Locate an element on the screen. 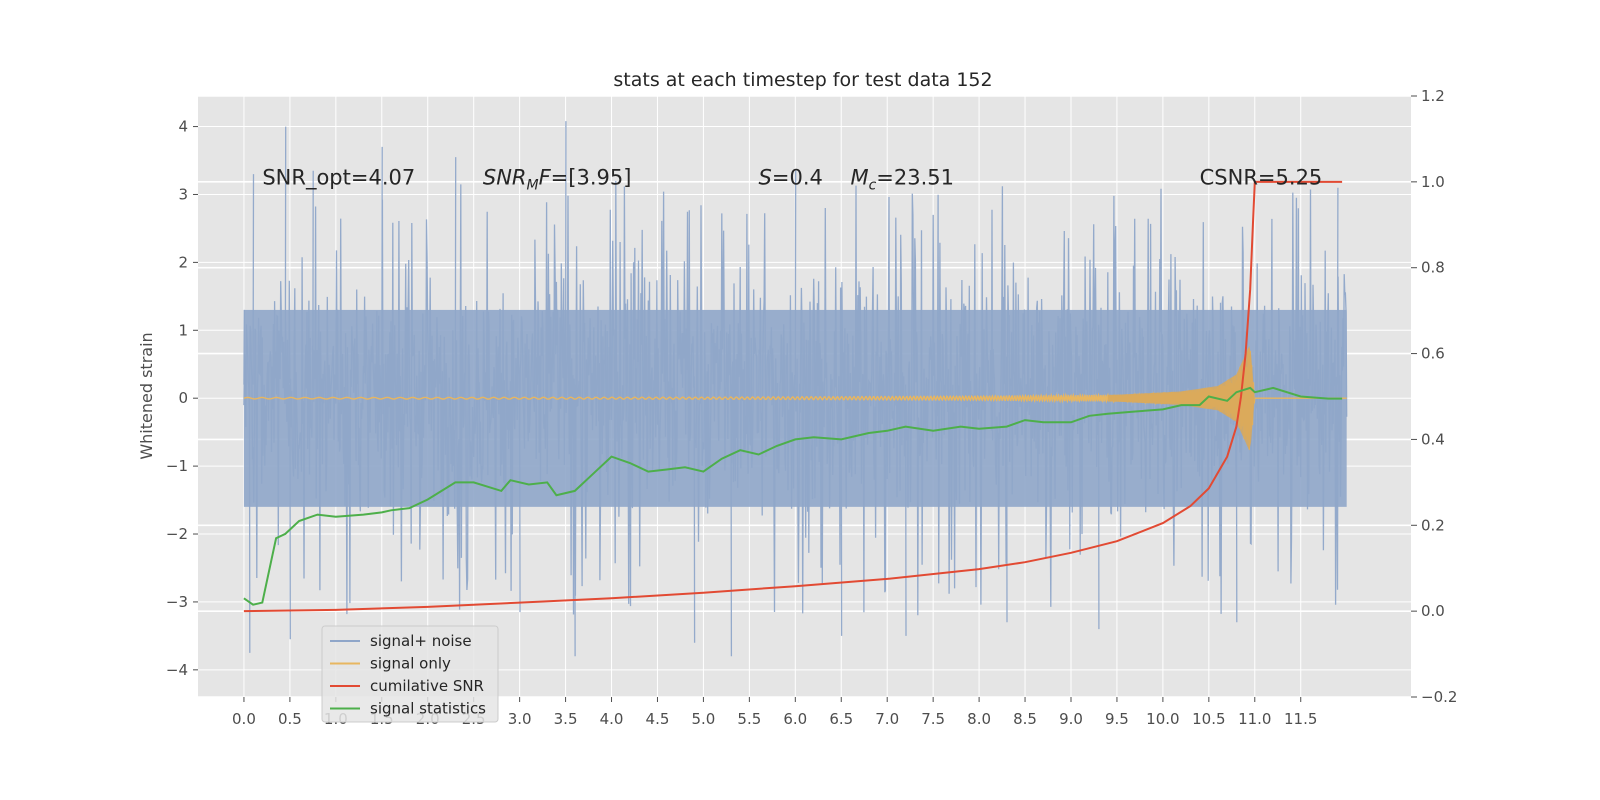  x-tick-label: 3.5 is located at coordinates (566, 719).